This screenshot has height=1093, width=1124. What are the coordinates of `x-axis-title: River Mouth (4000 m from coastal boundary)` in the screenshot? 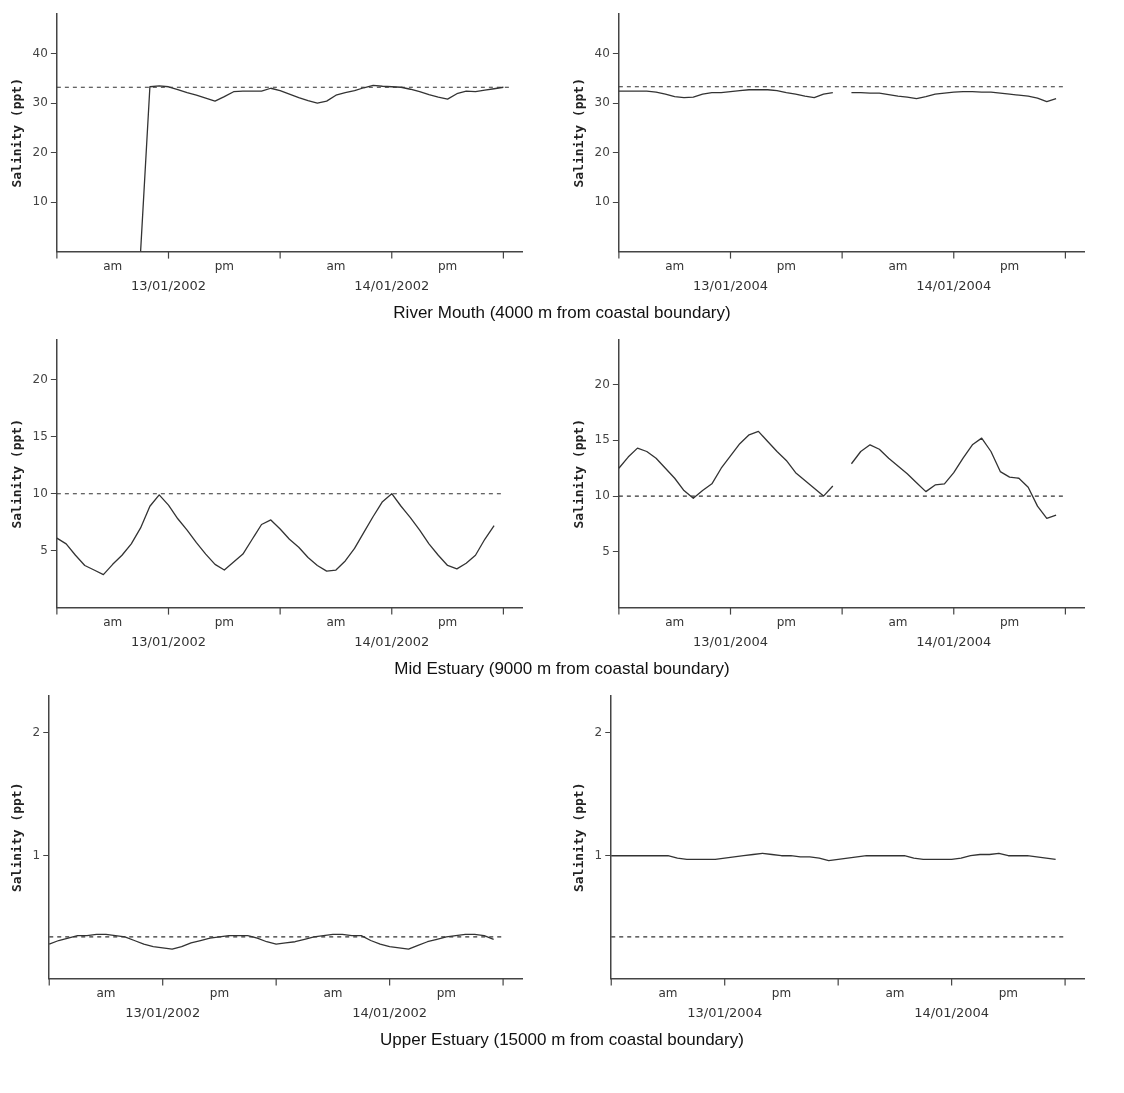 It's located at (562, 312).